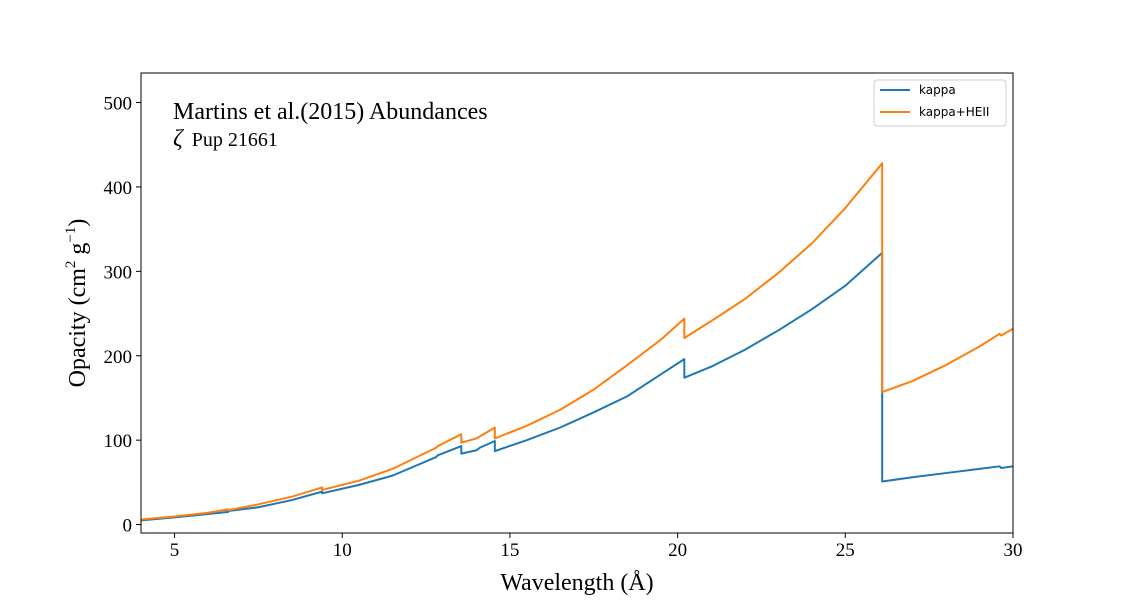 This screenshot has width=1125, height=600. Describe the element at coordinates (845, 550) in the screenshot. I see `x-tick-label: 25` at that location.